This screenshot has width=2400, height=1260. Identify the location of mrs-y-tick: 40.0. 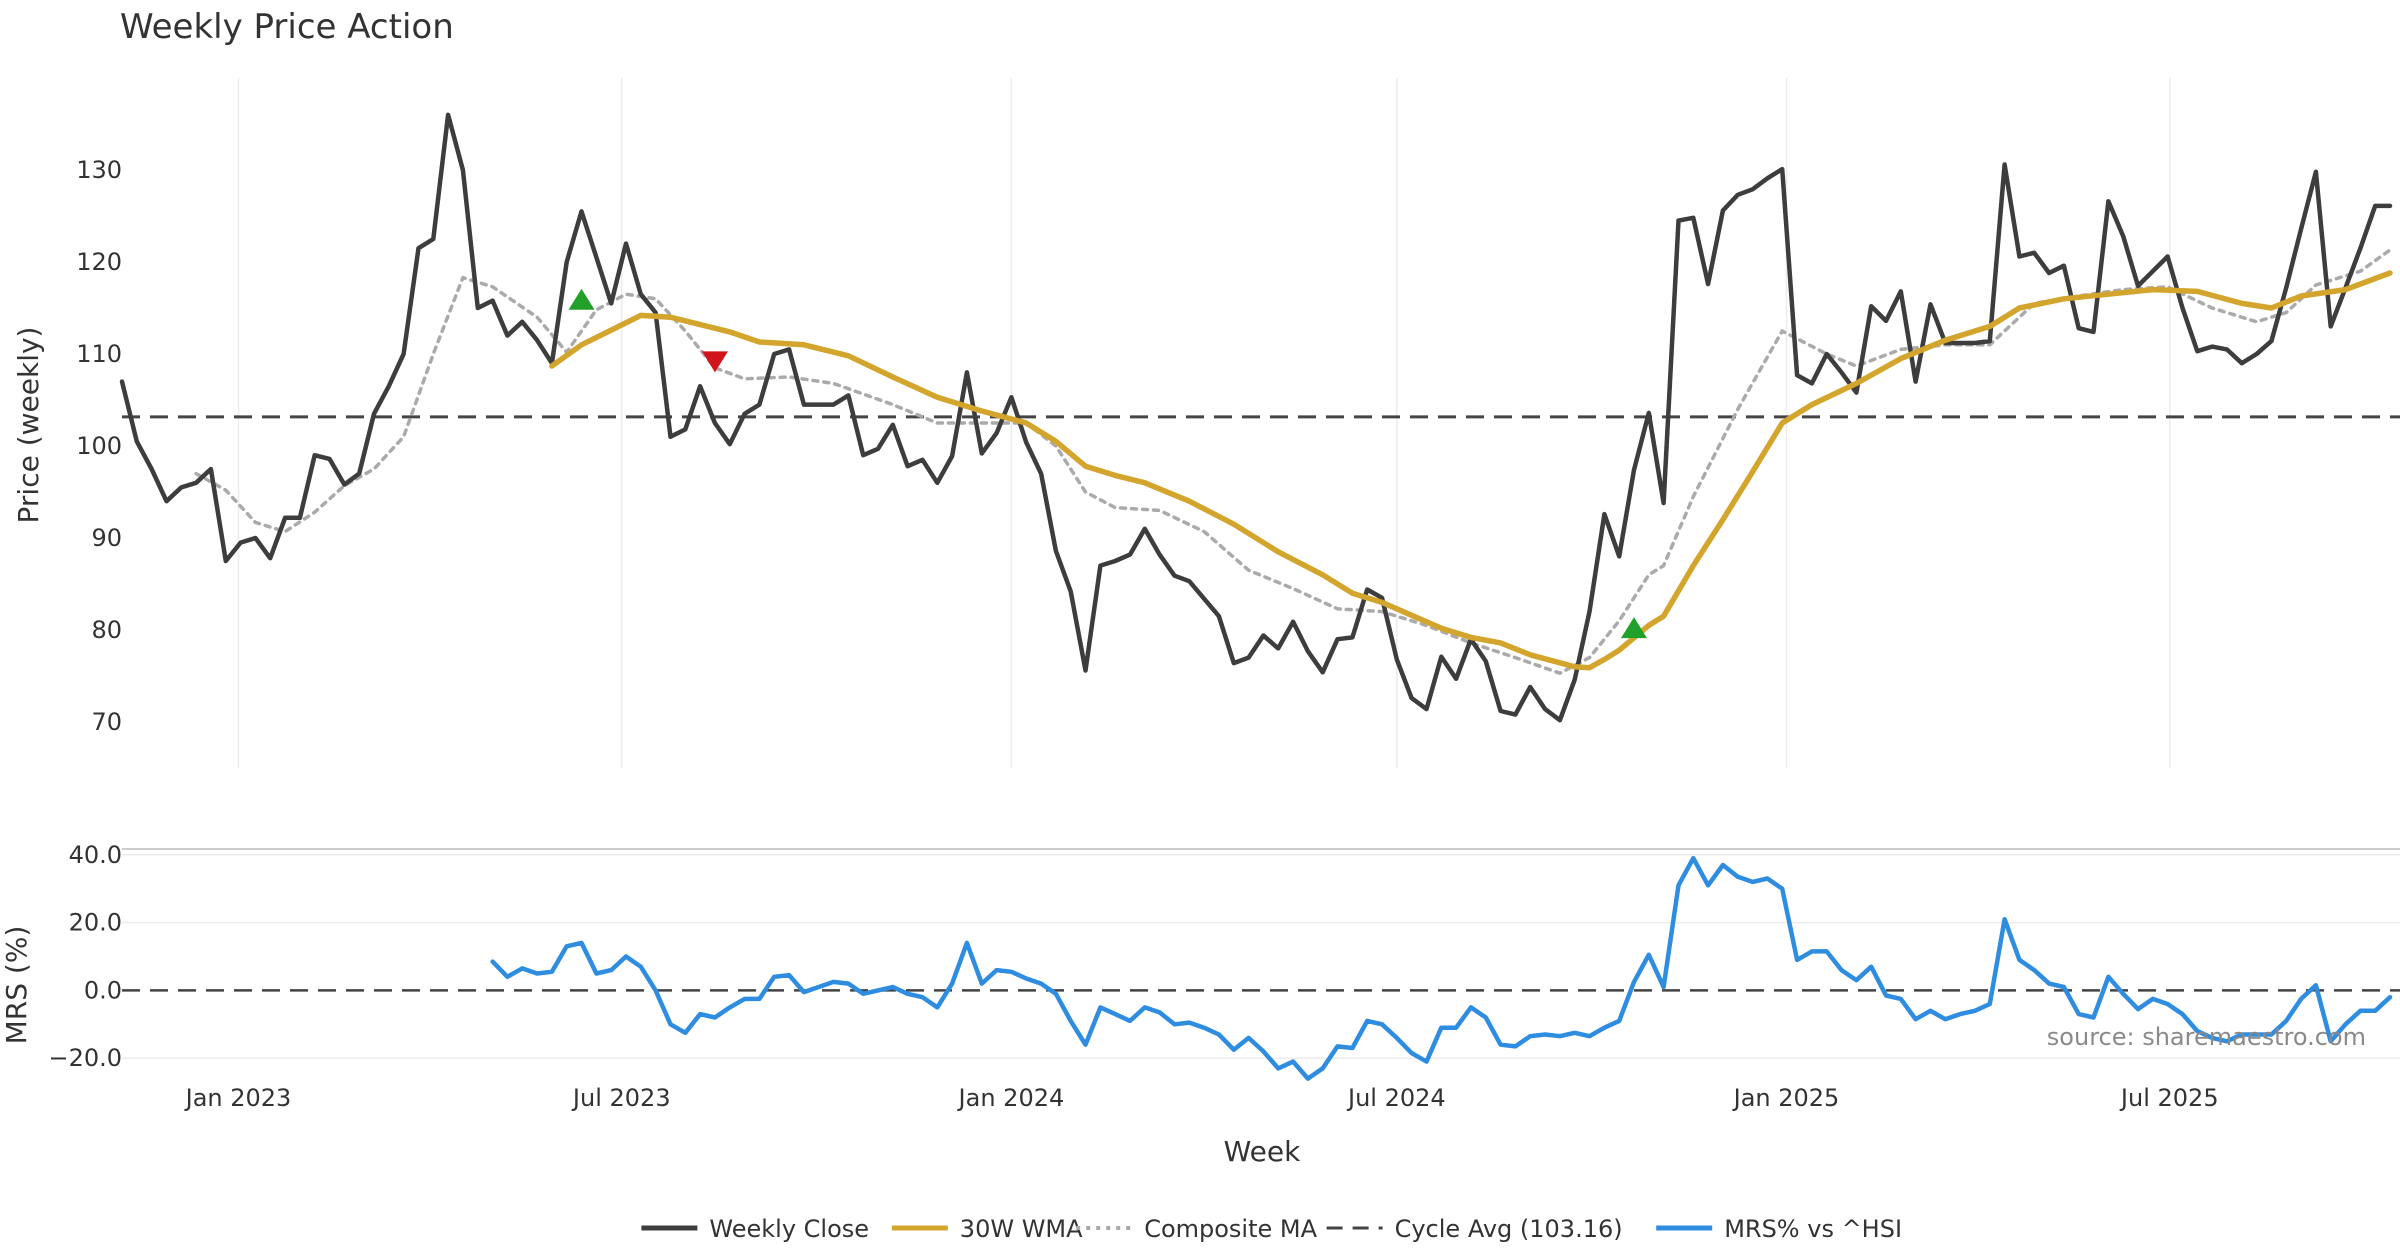
(95, 855).